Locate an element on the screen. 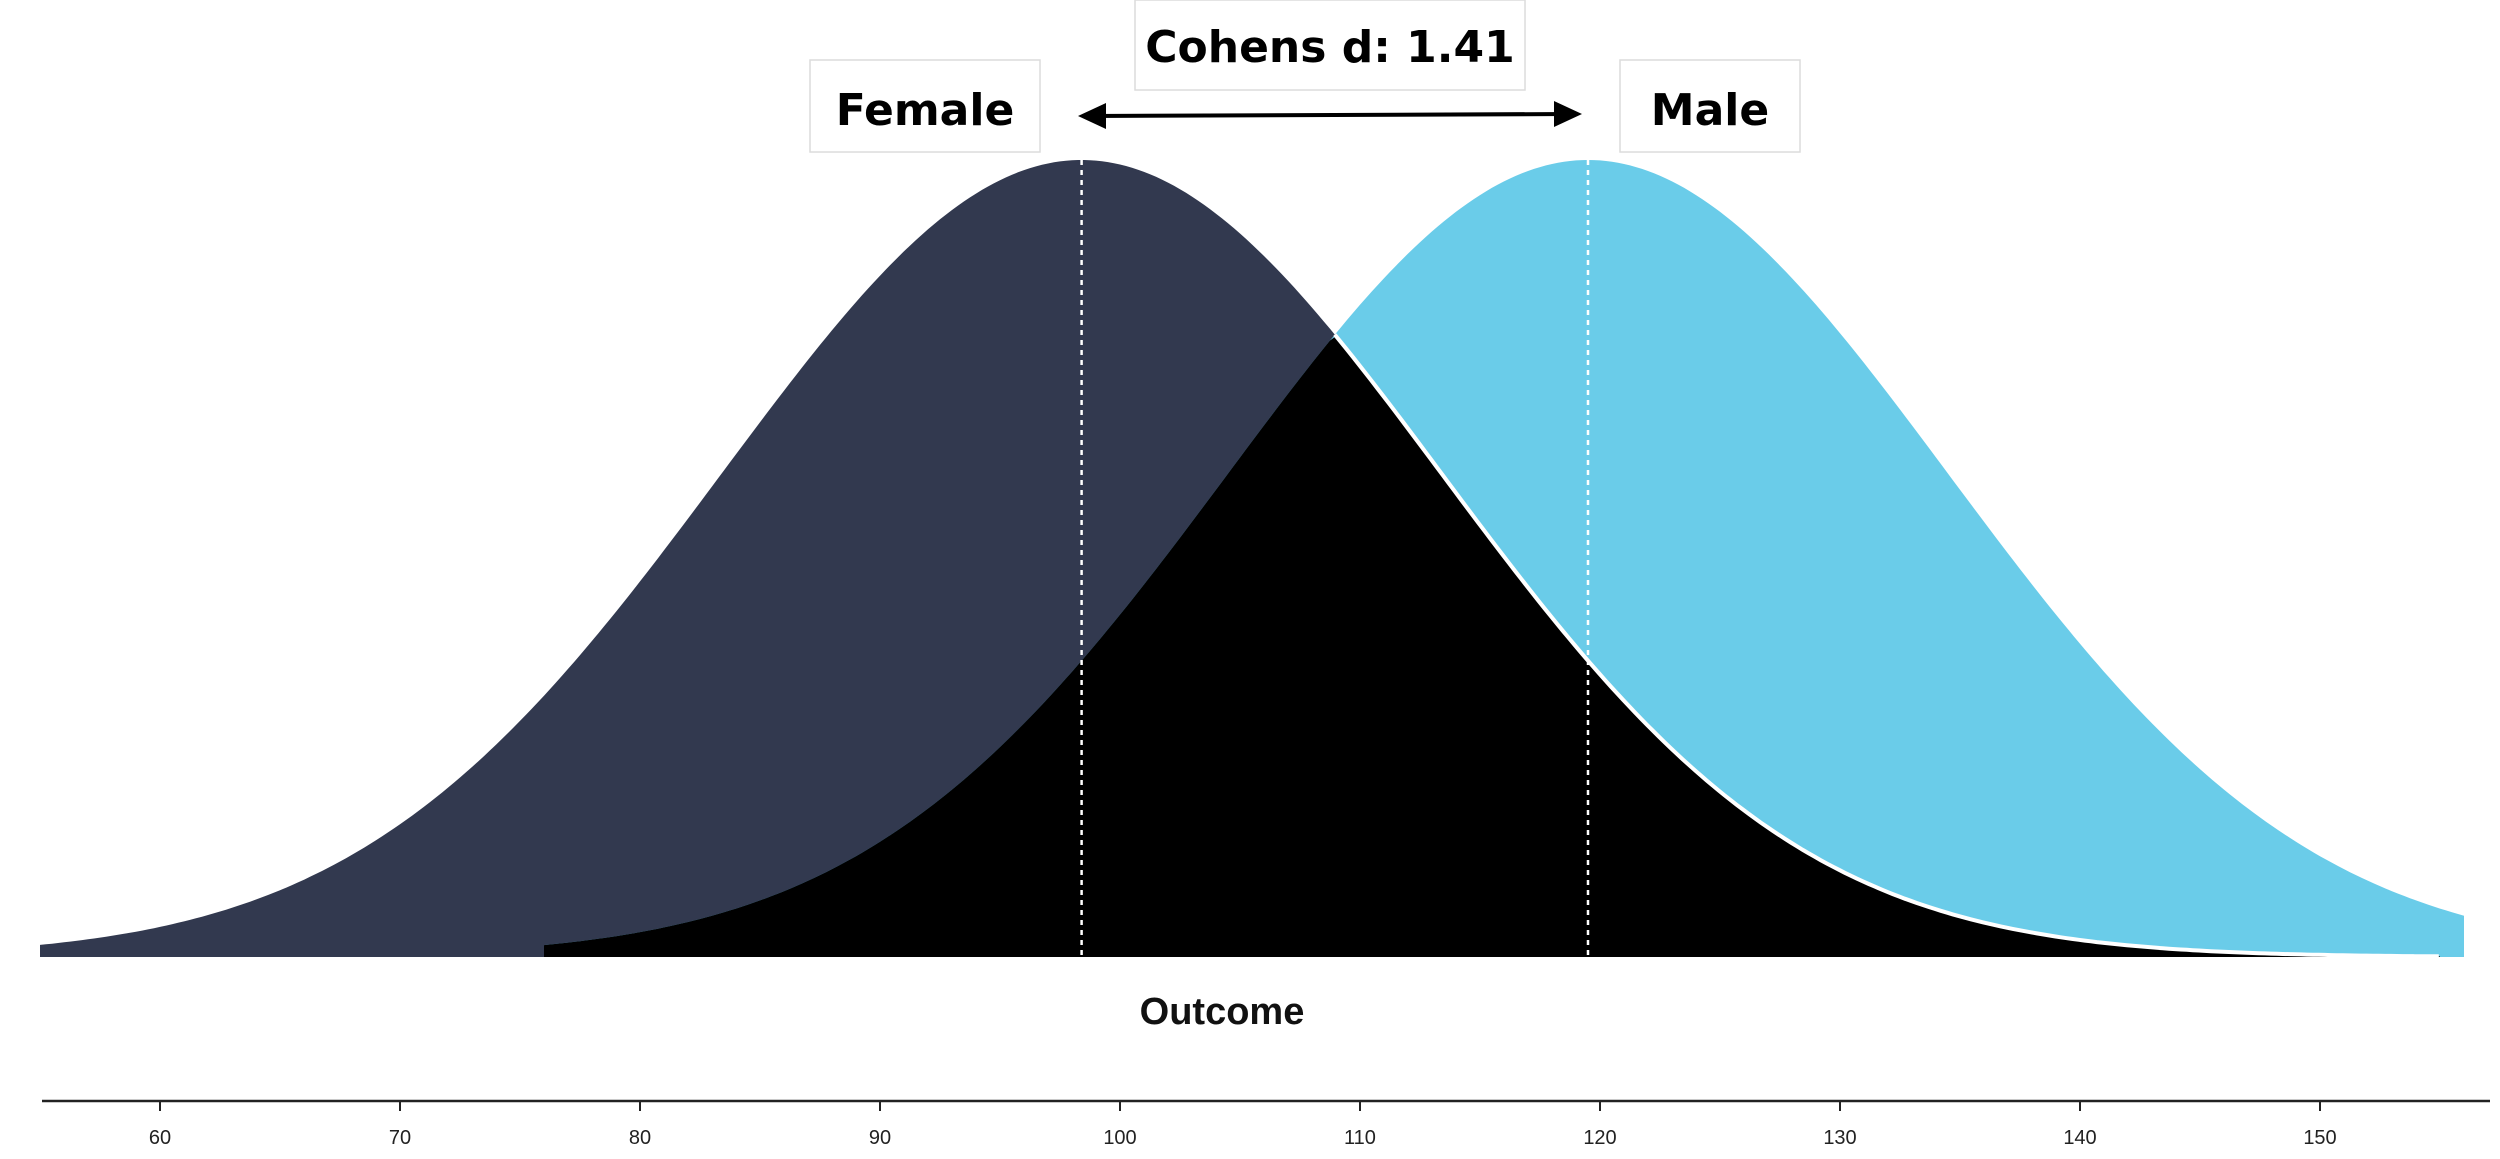  x-tick-label: 80 is located at coordinates (640, 1138).